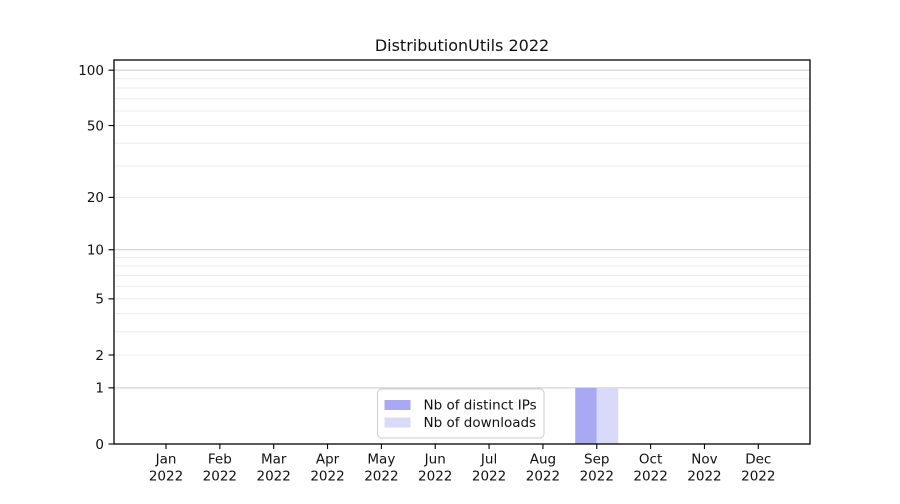  What do you see at coordinates (435, 468) in the screenshot?
I see `x-tick-label-jun-2022: Jun 2022` at bounding box center [435, 468].